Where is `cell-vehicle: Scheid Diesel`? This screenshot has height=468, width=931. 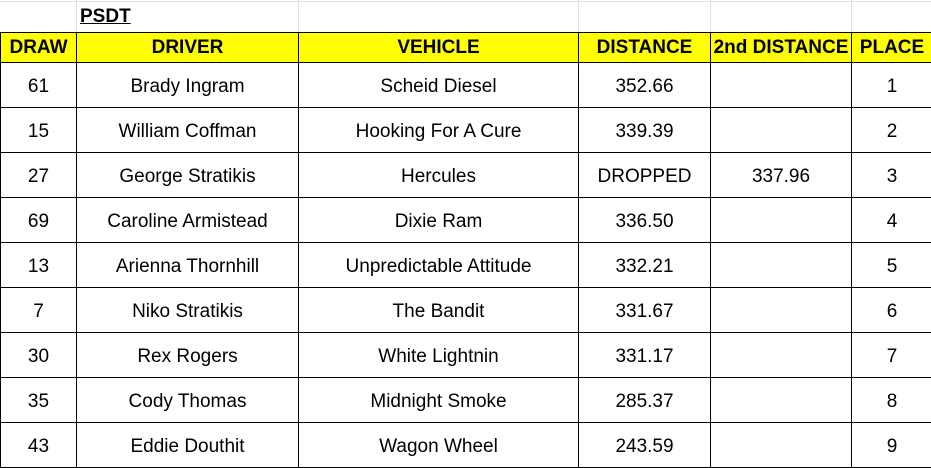
cell-vehicle: Scheid Diesel is located at coordinates (439, 85).